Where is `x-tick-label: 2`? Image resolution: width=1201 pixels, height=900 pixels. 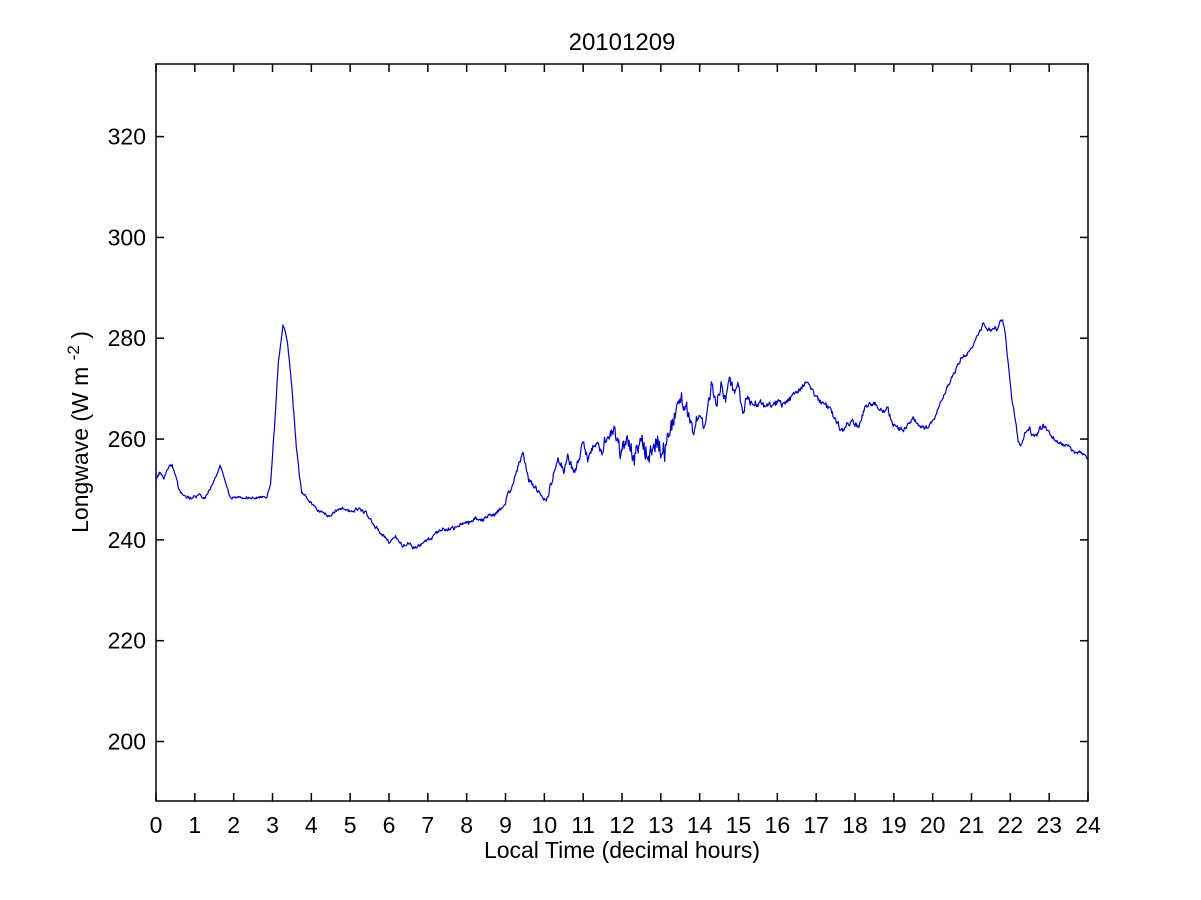
x-tick-label: 2 is located at coordinates (233, 825).